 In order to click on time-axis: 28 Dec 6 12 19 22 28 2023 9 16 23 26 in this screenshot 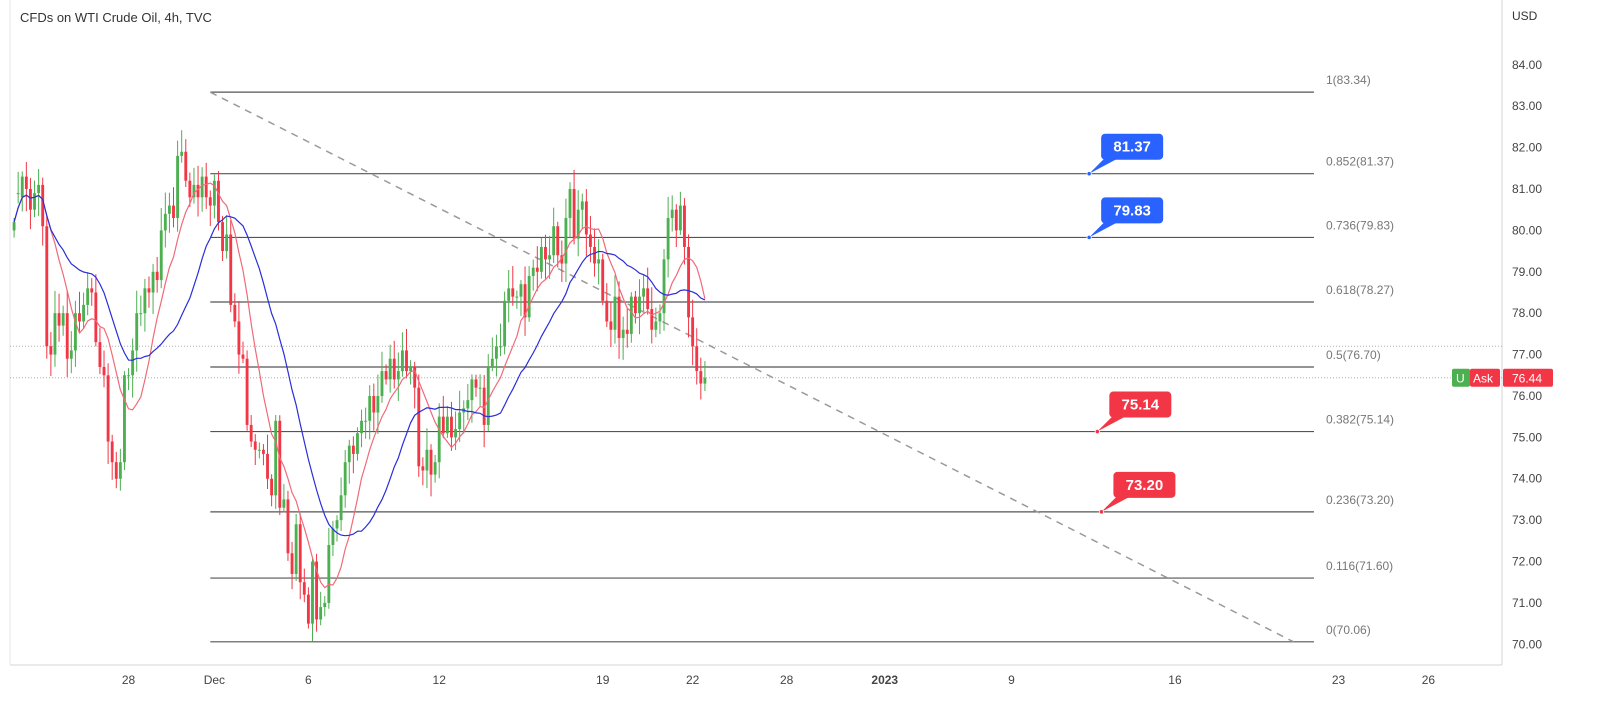, I will do `click(779, 680)`.